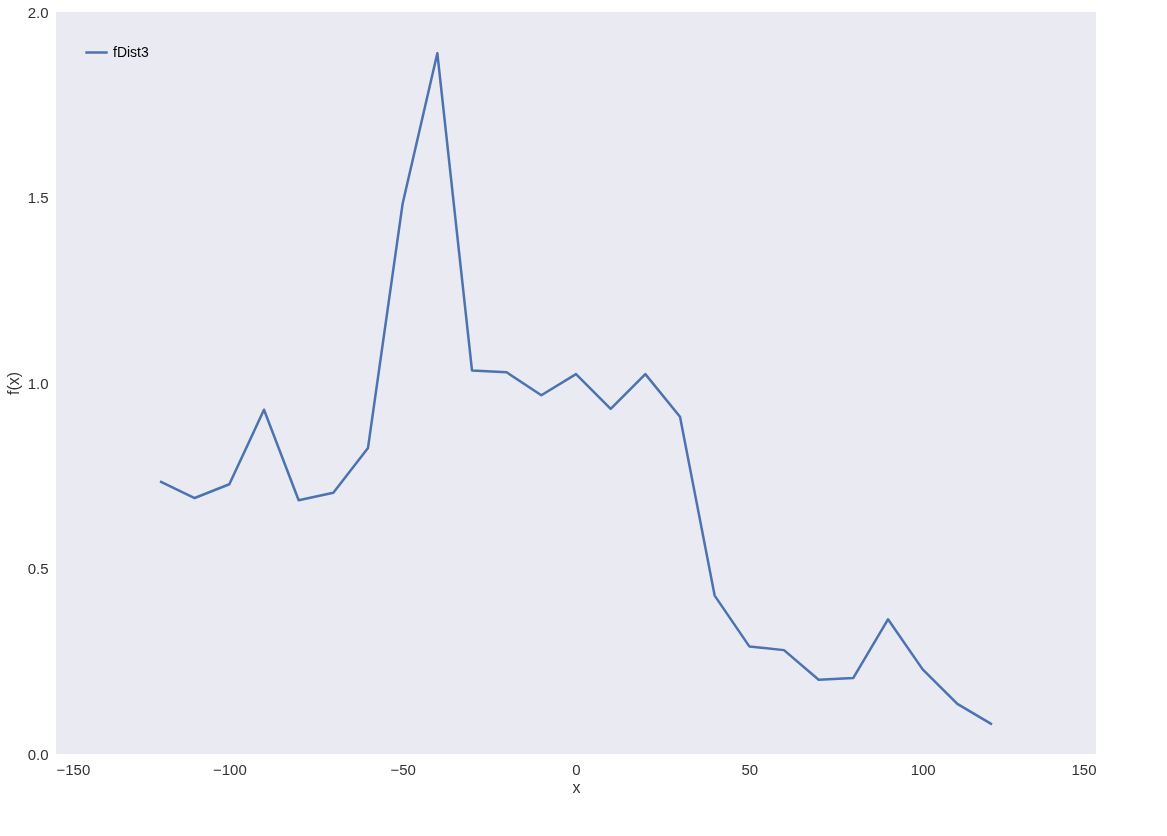 The image size is (1167, 836). Describe the element at coordinates (1084, 769) in the screenshot. I see `x-tick-label: 150` at that location.